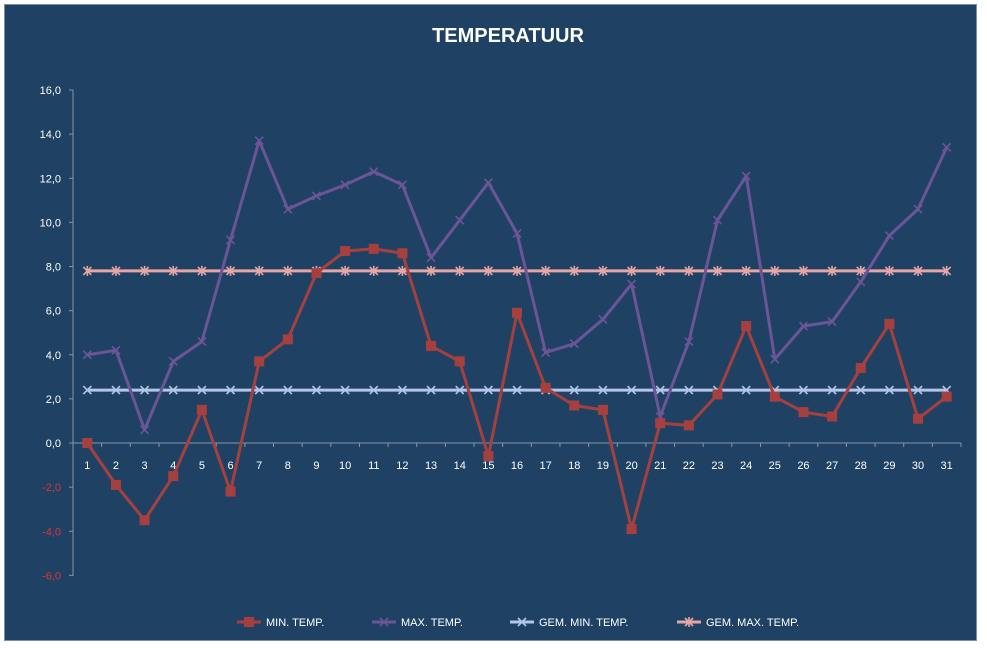  I want to click on legend-item: MIN. TEMP., so click(280, 623).